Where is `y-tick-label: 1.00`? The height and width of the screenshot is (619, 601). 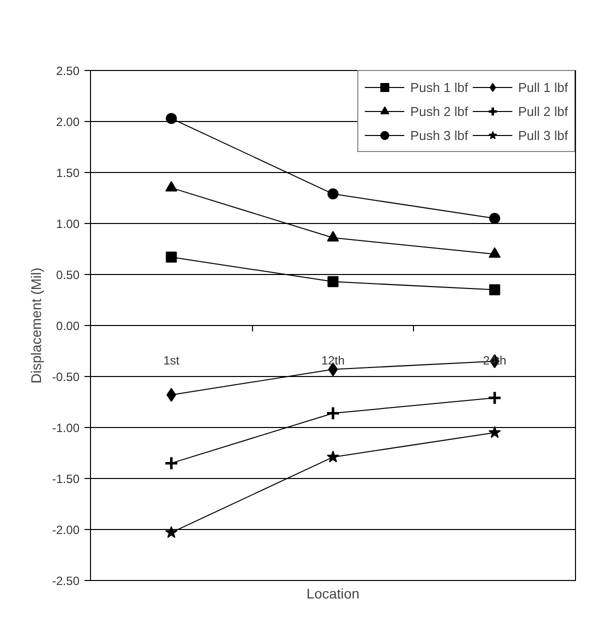 y-tick-label: 1.00 is located at coordinates (68, 224).